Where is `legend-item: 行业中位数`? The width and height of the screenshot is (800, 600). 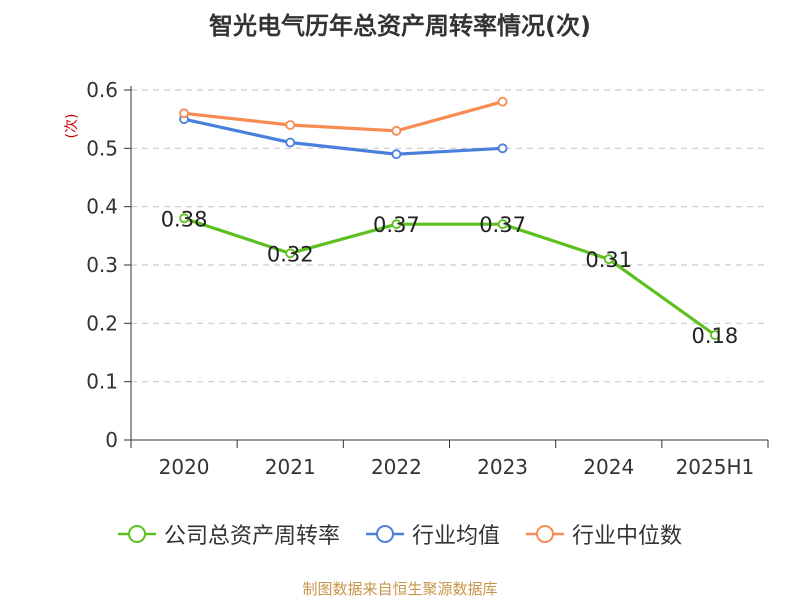 legend-item: 行业中位数 is located at coordinates (604, 534).